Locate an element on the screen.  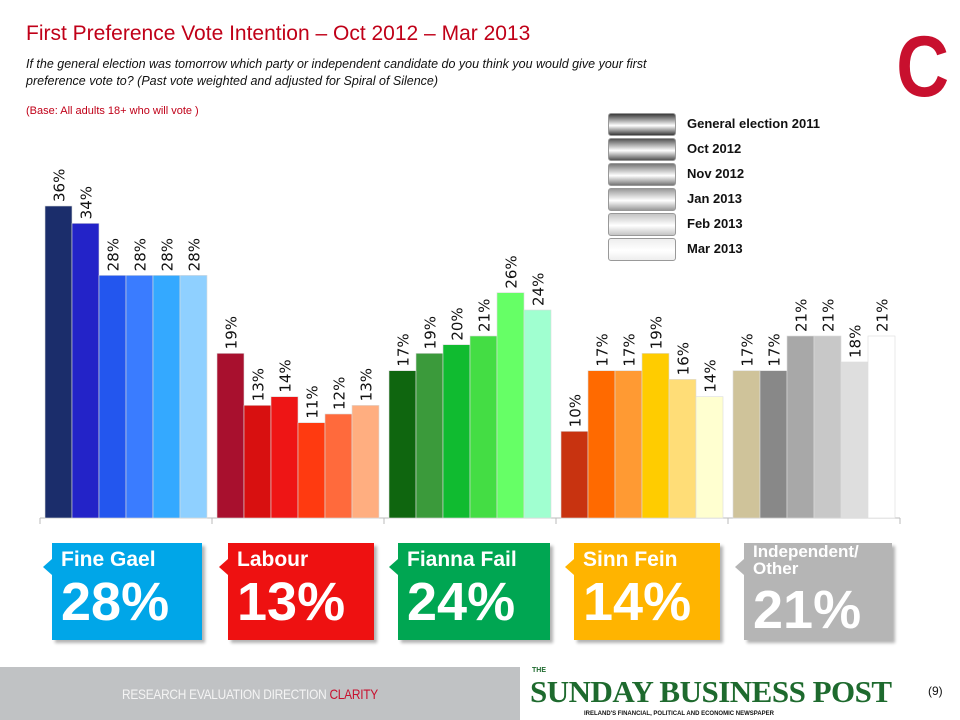
legend-label: Mar 2013 is located at coordinates (715, 248).